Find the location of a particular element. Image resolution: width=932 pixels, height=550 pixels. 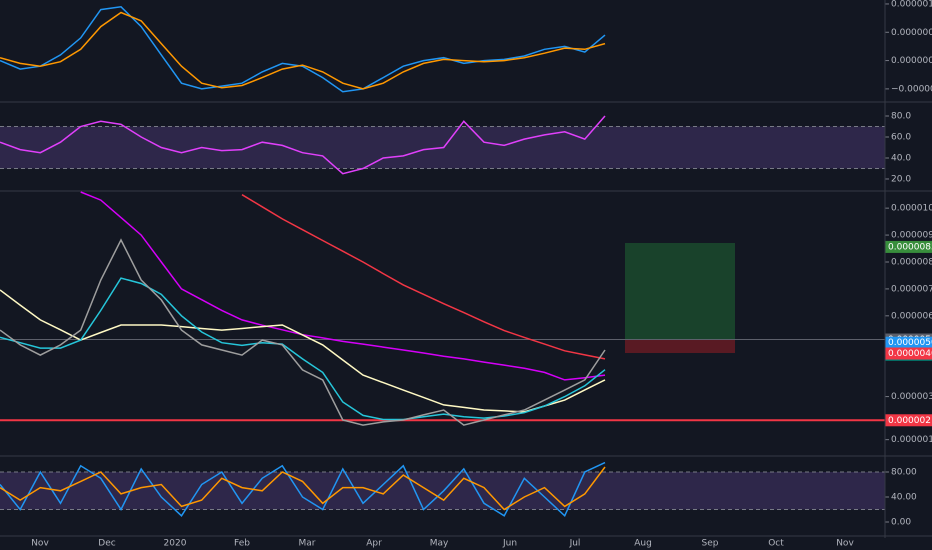

profit-zone is located at coordinates (680, 291).